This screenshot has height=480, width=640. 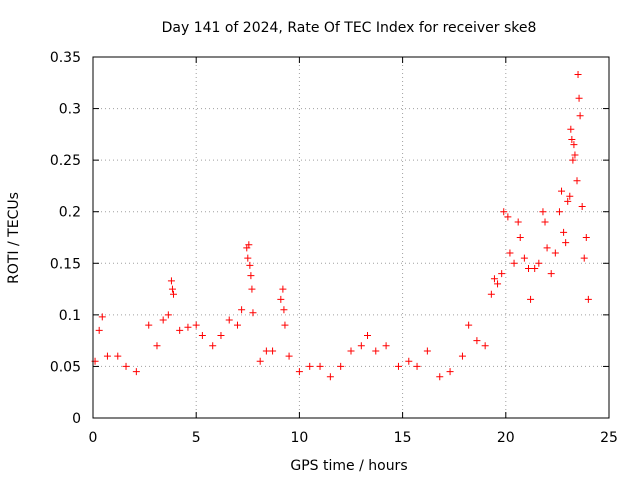 I want to click on y-tick-label-2: 0.1, so click(x=70, y=316).